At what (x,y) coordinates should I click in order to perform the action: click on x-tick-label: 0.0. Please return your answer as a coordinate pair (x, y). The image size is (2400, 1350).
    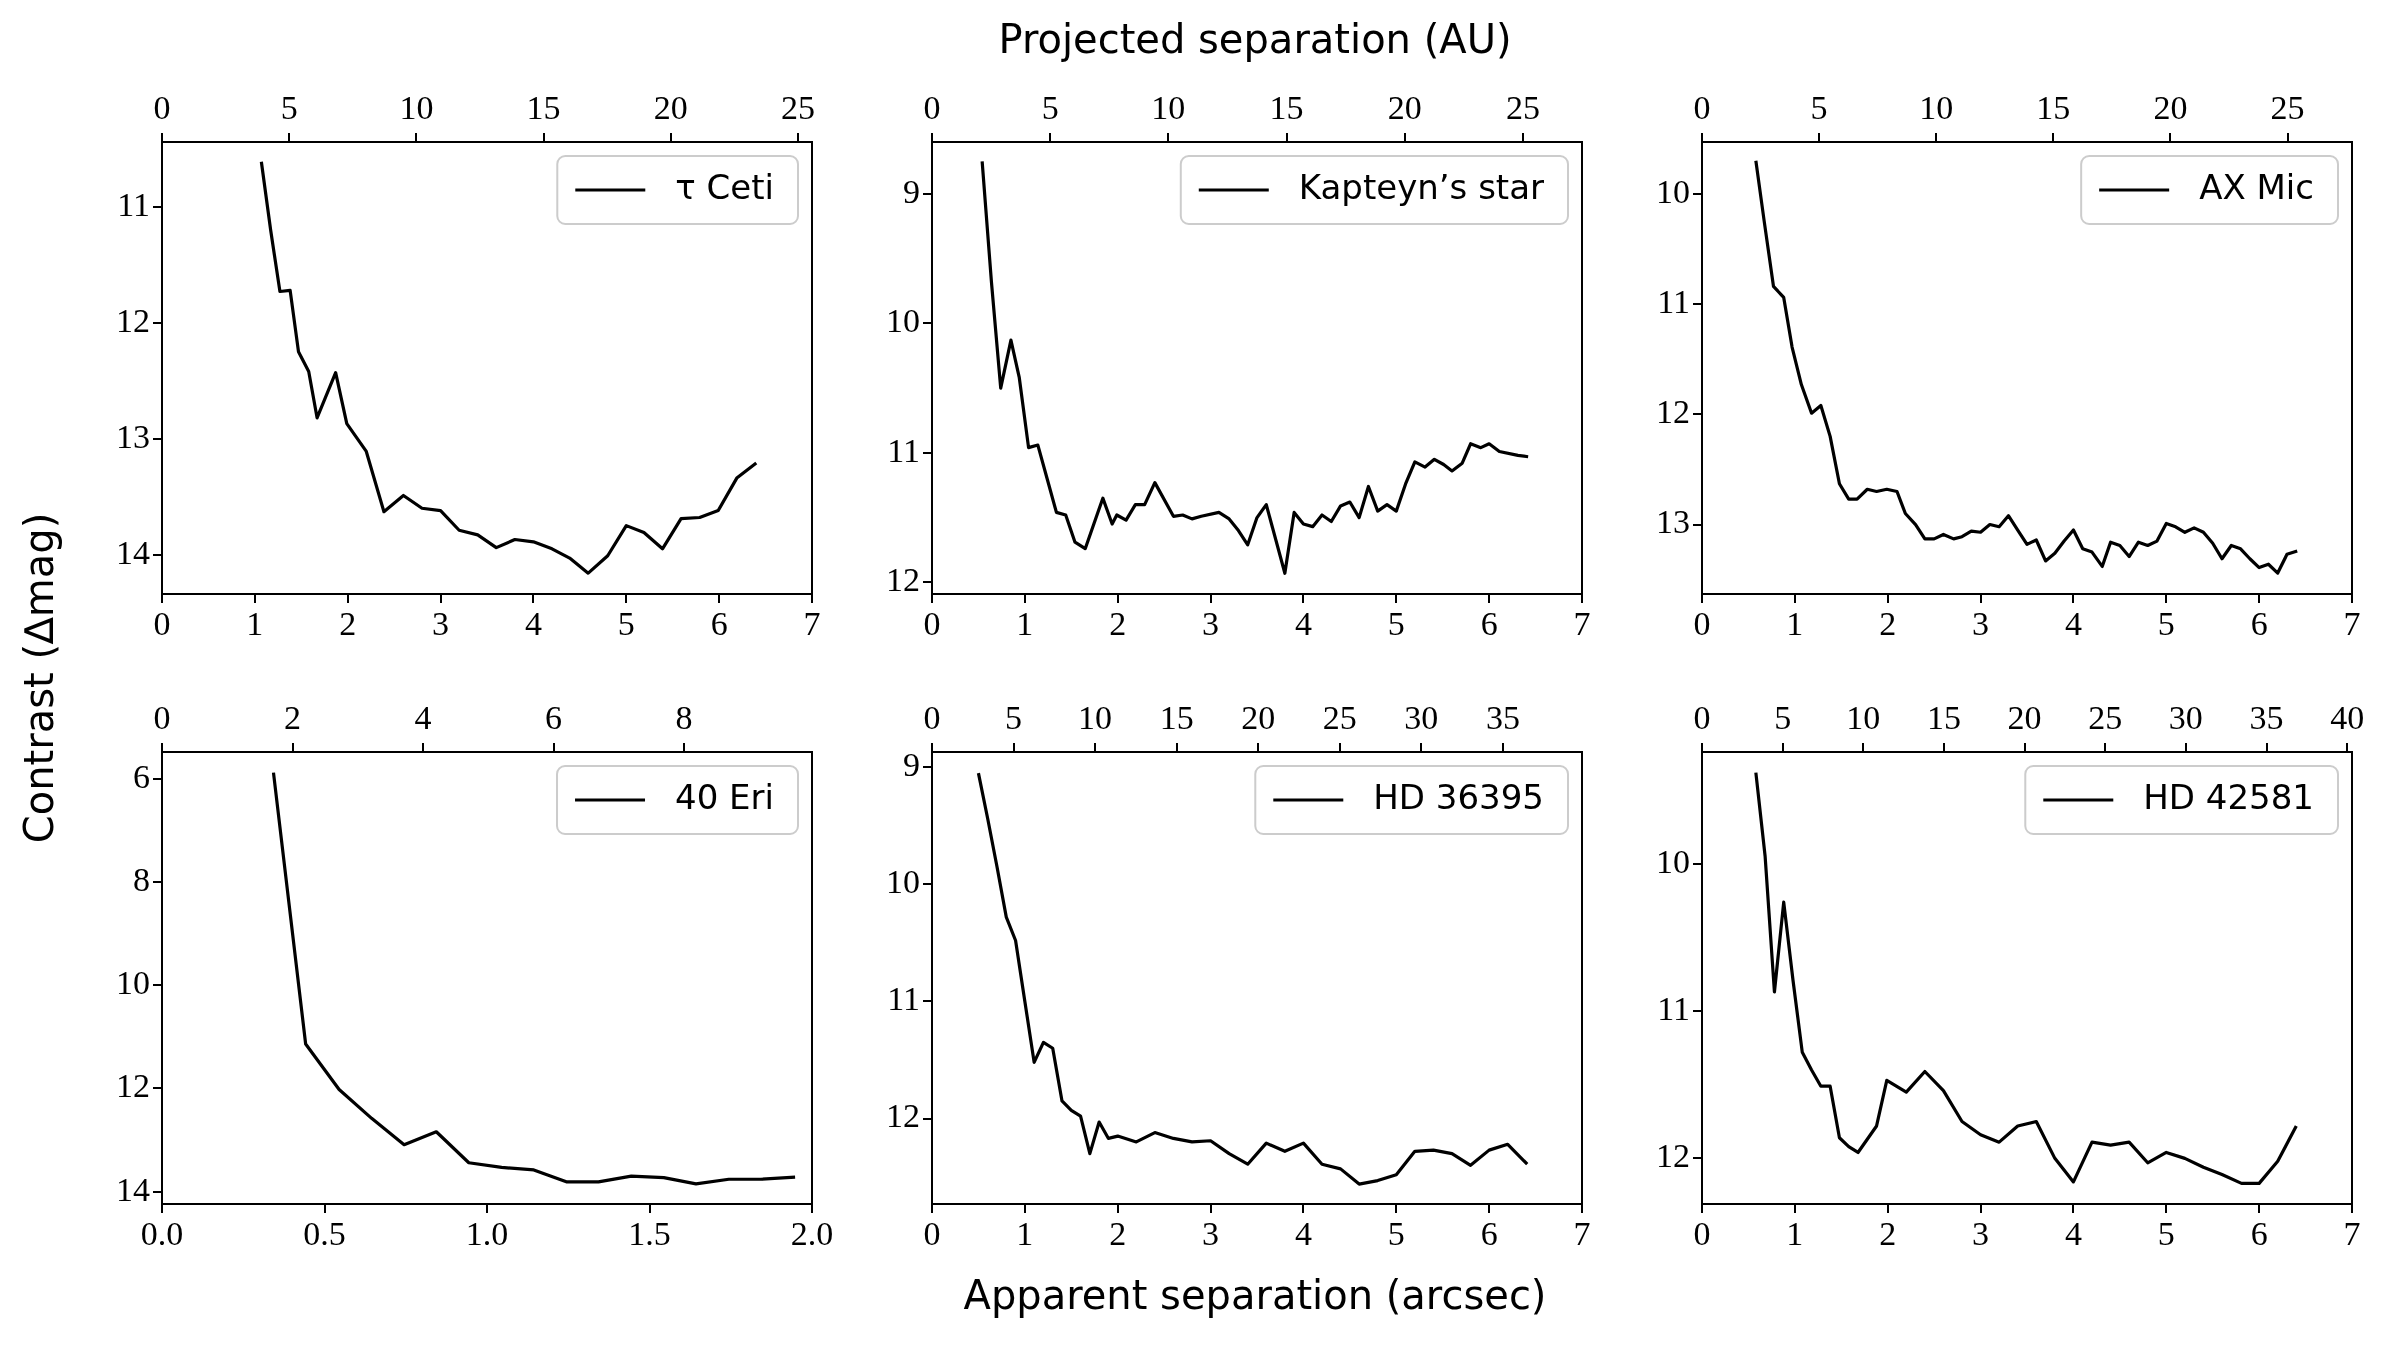
    Looking at the image, I should click on (162, 1234).